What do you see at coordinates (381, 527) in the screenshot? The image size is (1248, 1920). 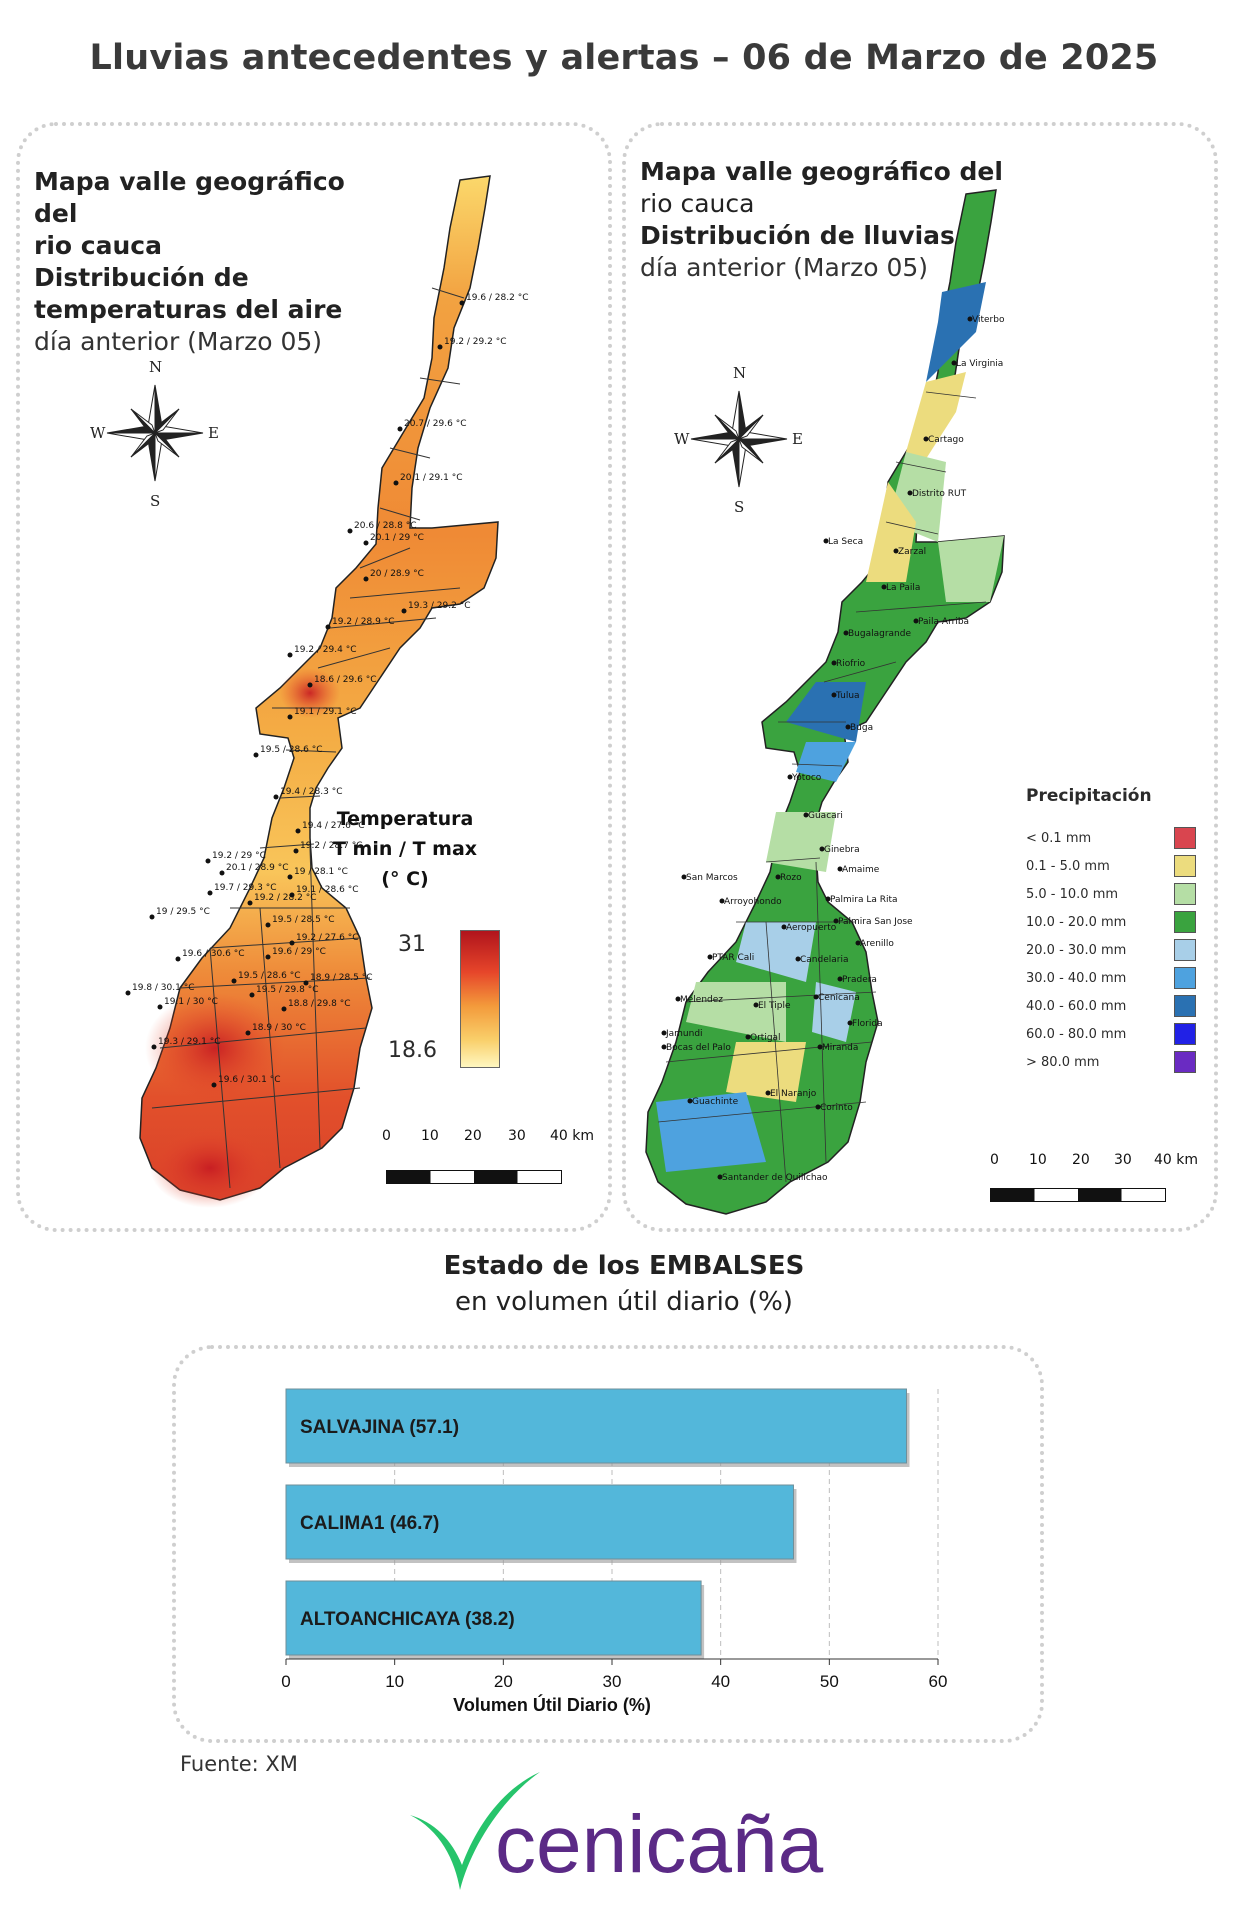 I see `temperature-station: 20.6 / 28.8 °C` at bounding box center [381, 527].